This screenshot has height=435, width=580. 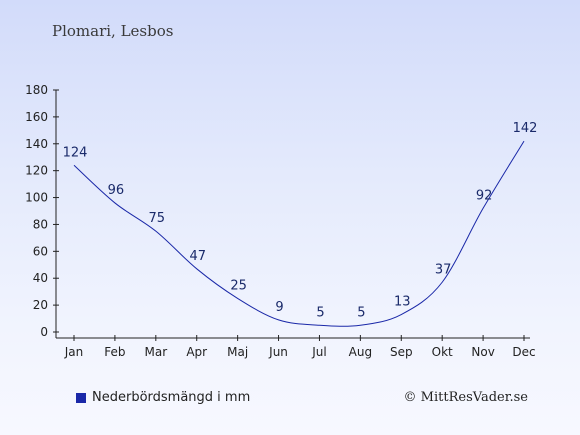 What do you see at coordinates (36, 144) in the screenshot?
I see `y-tick-label: 140` at bounding box center [36, 144].